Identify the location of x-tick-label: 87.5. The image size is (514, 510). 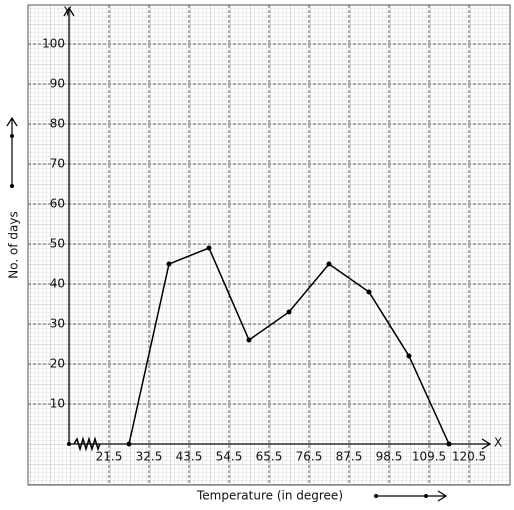
(349, 457).